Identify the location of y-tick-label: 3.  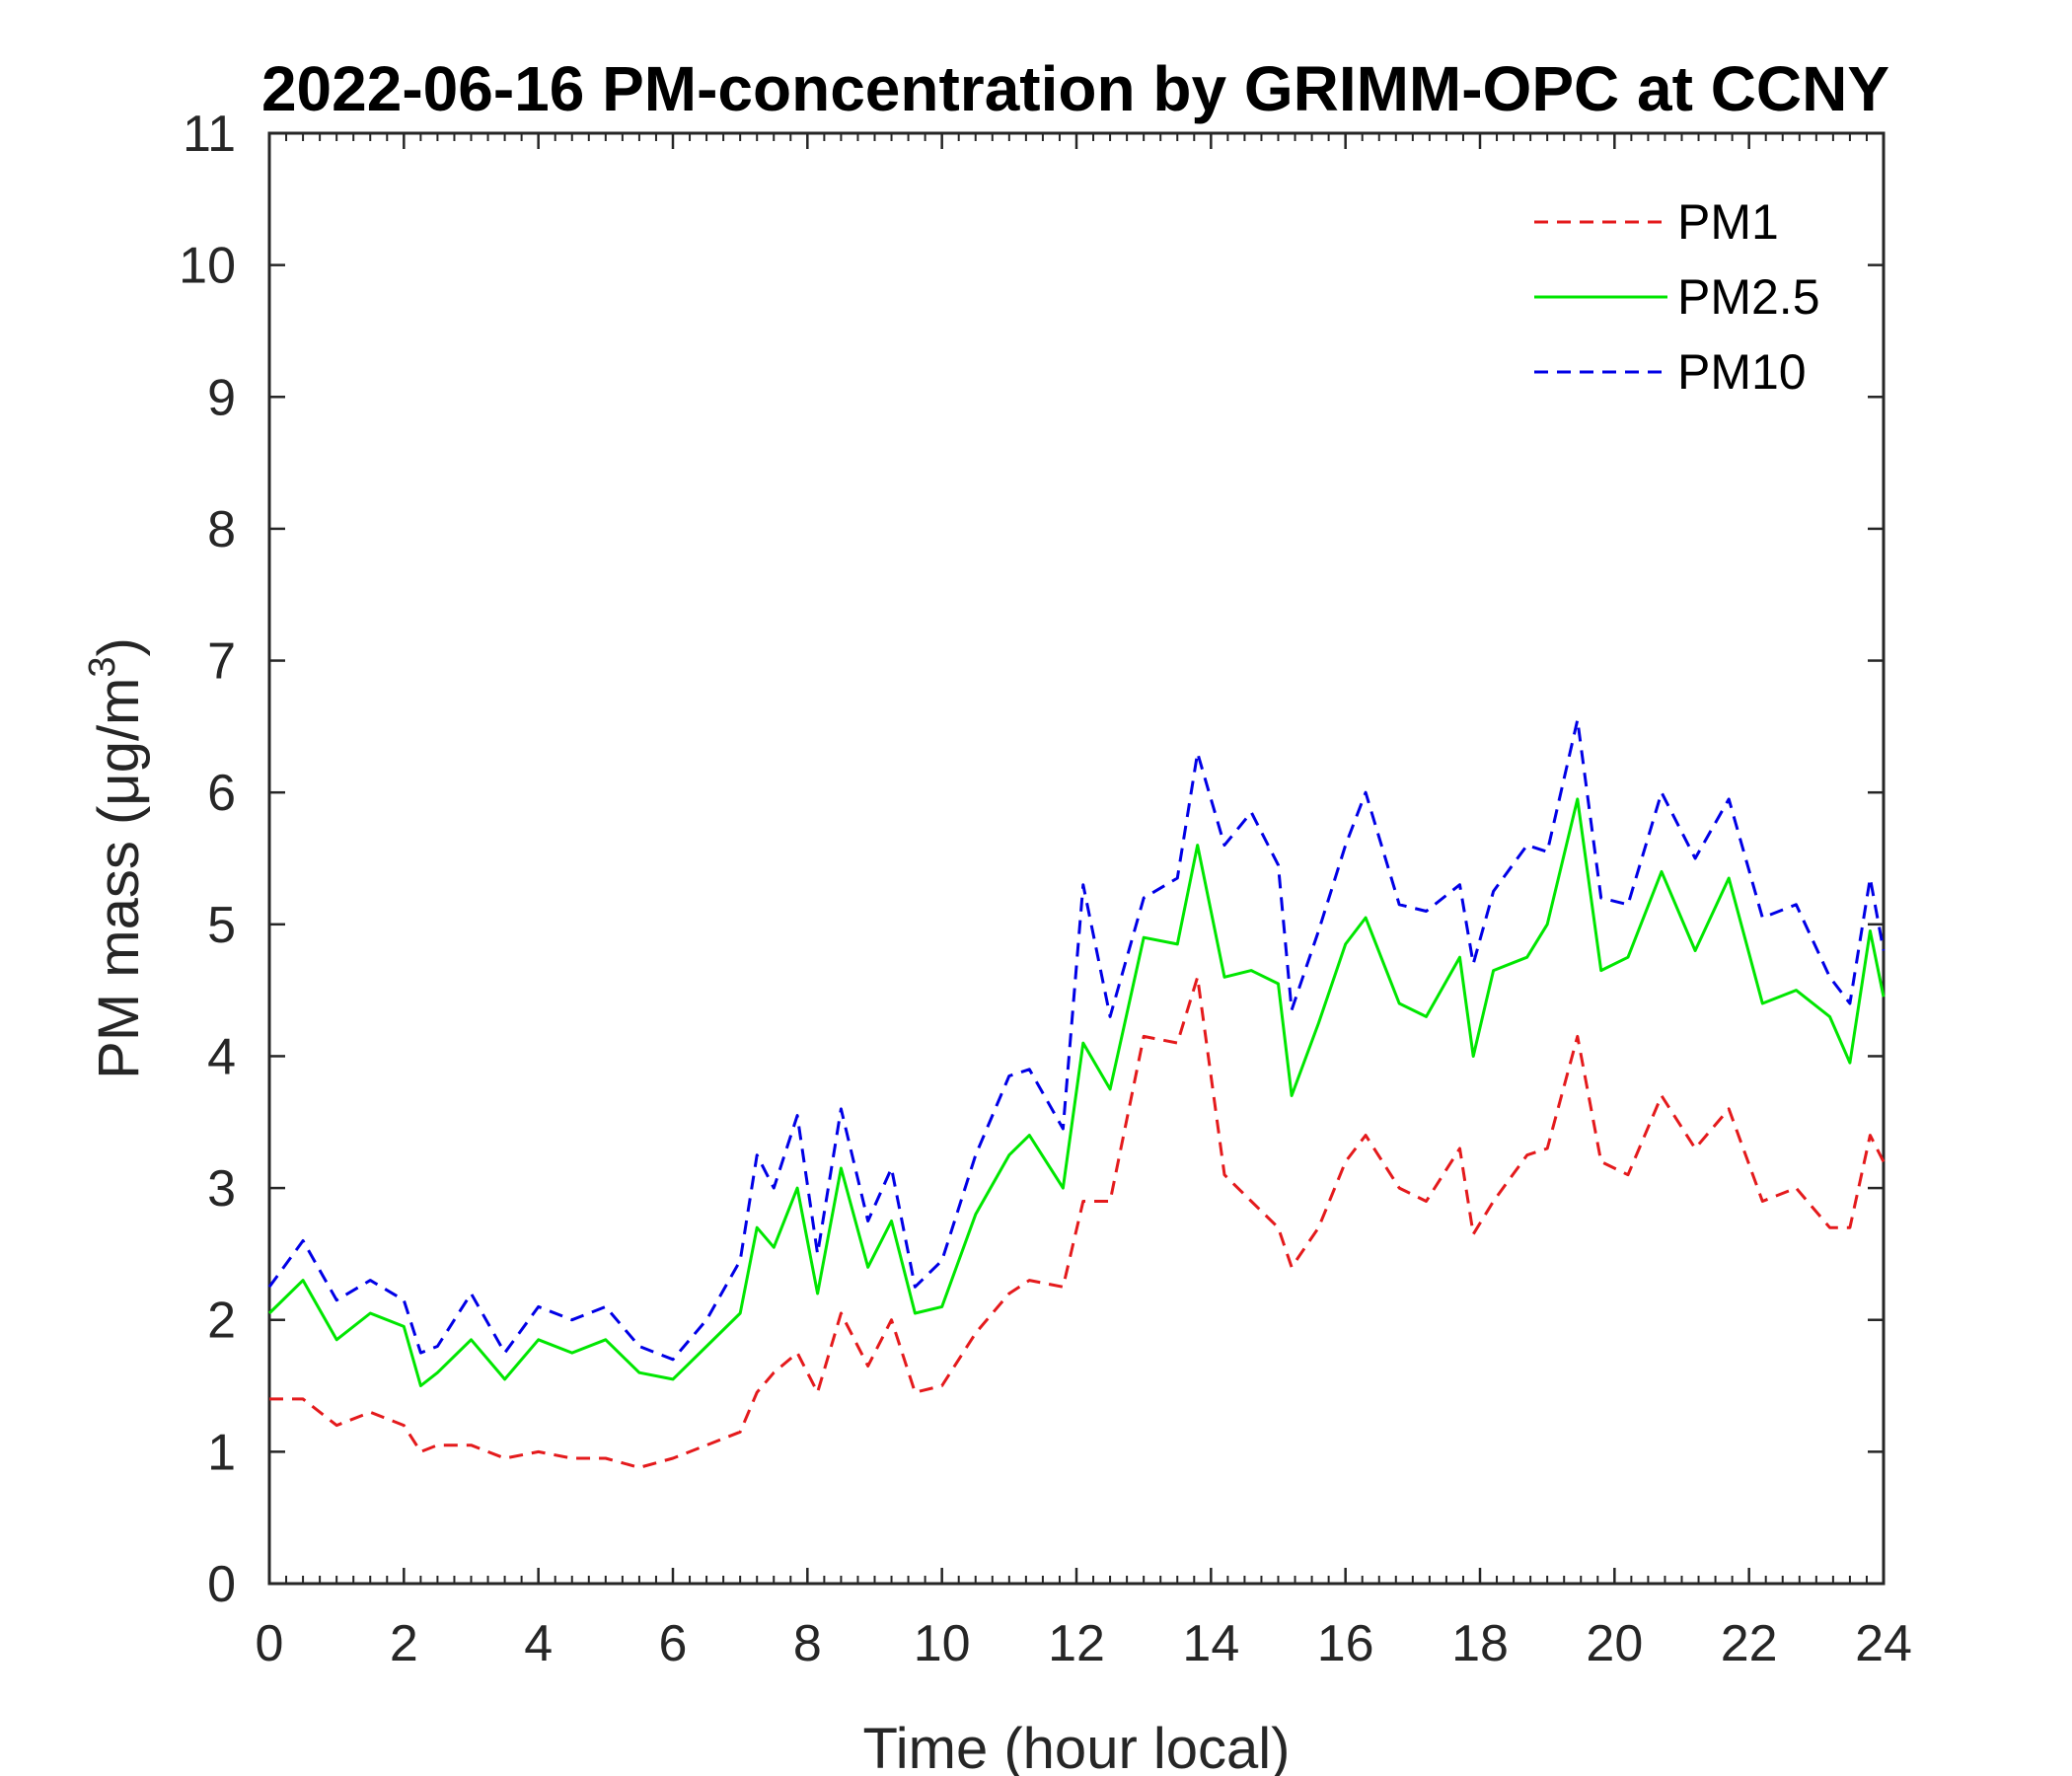
(222, 1189).